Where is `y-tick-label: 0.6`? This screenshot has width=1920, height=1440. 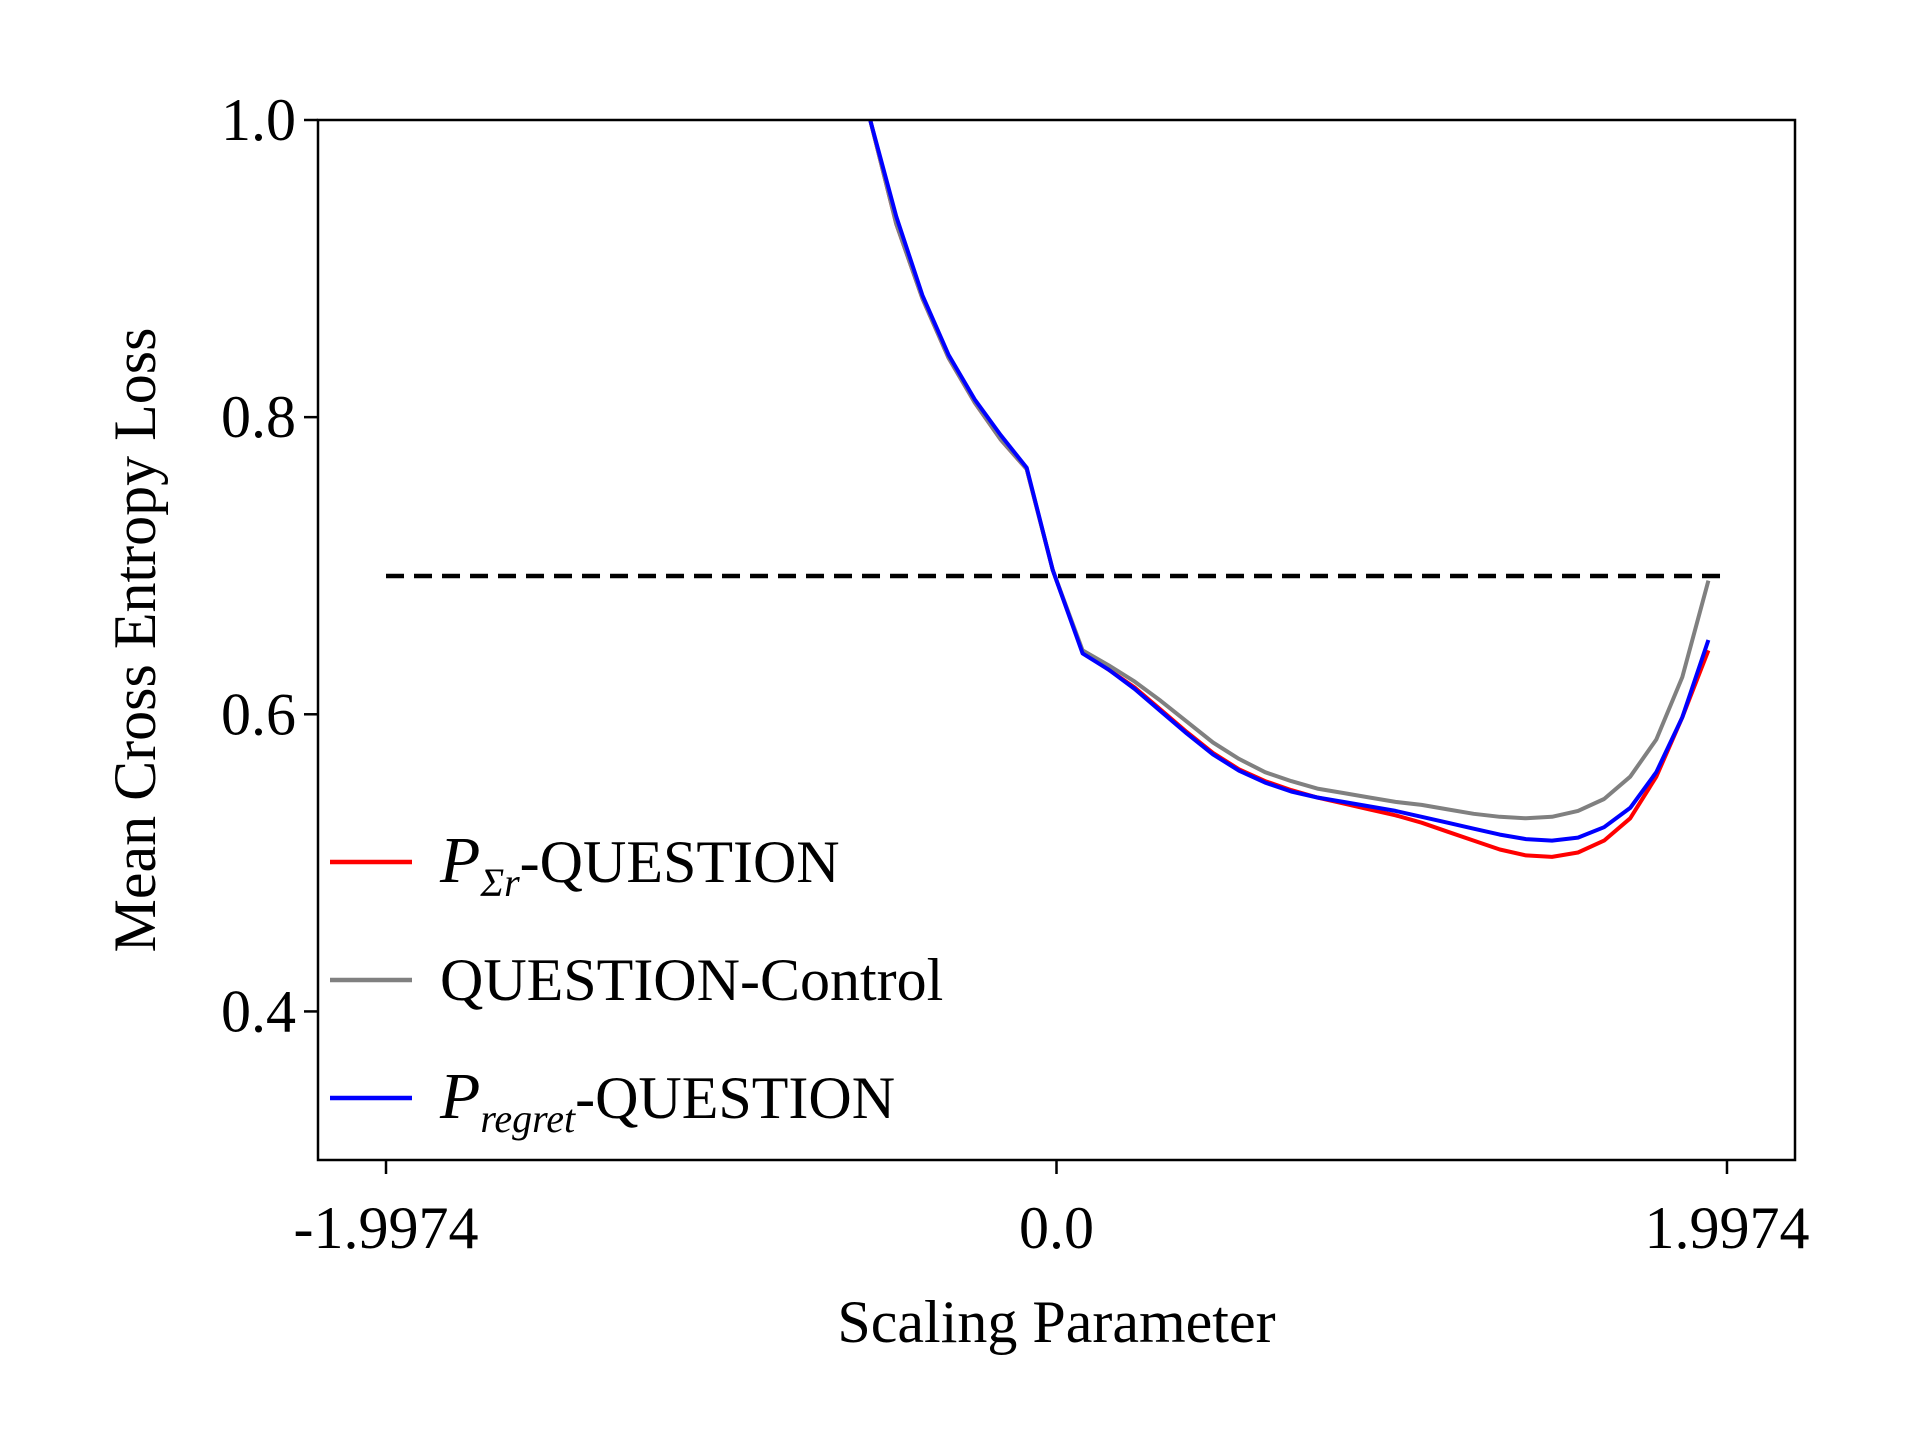
y-tick-label: 0.6 is located at coordinates (258, 714).